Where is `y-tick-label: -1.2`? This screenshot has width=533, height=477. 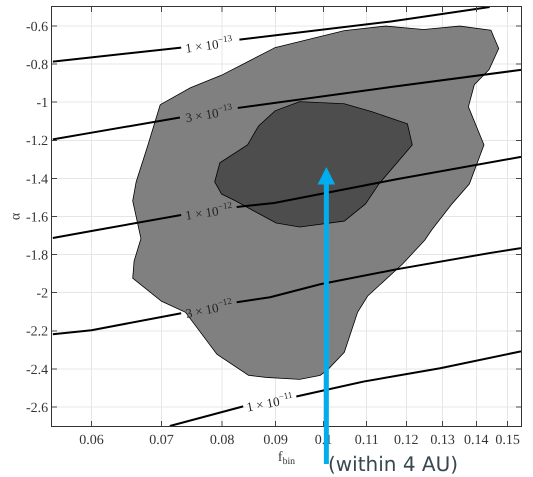
y-tick-label: -1.2 is located at coordinates (37, 142).